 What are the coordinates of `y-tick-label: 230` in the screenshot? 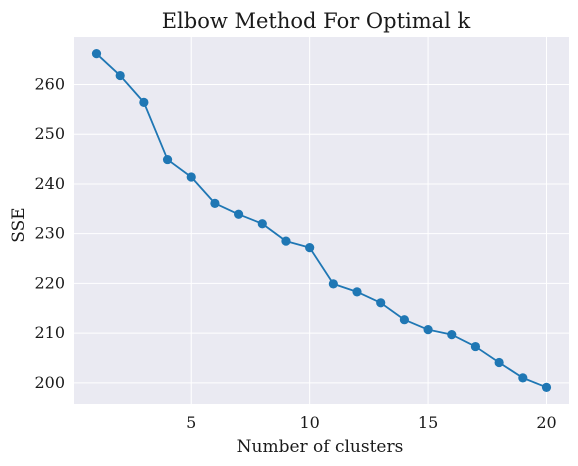 It's located at (49, 233).